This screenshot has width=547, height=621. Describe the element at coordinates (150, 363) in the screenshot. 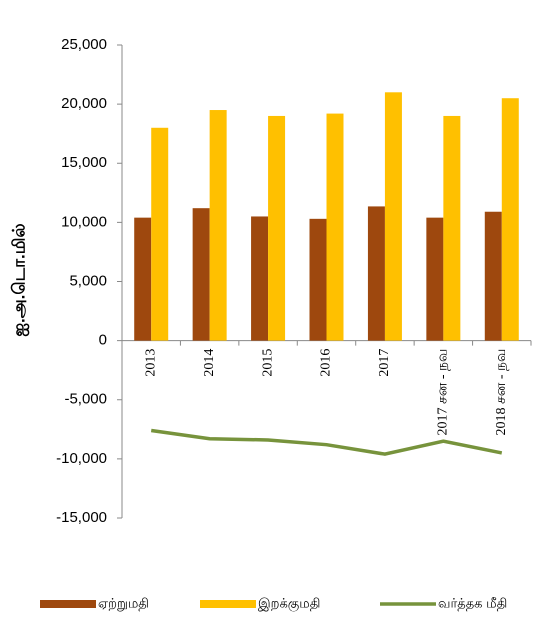

I see `x-tick-label: 2013` at that location.